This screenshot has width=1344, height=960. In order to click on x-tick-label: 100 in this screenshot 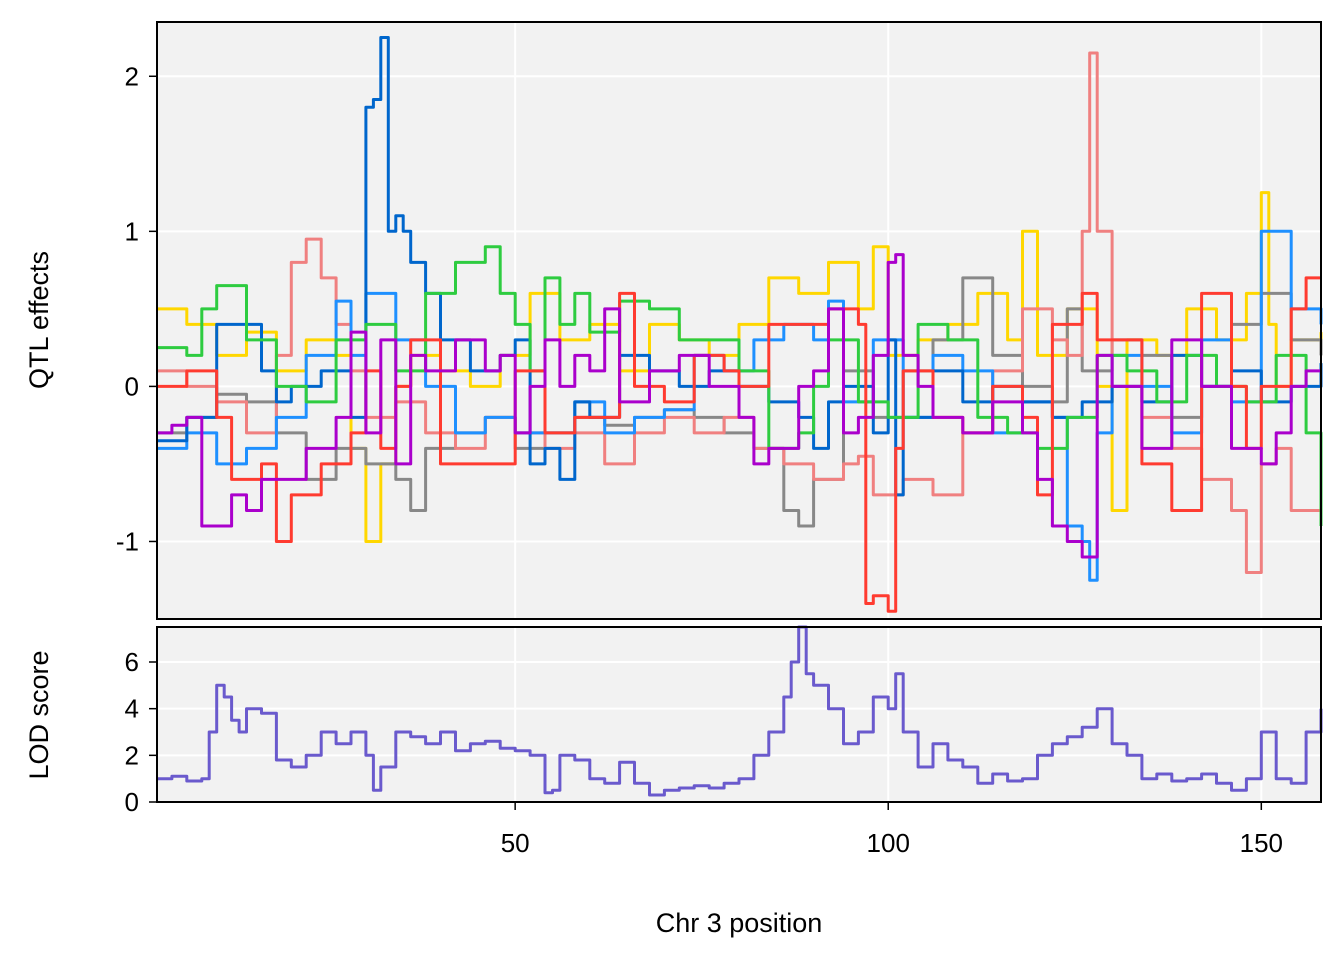, I will do `click(888, 843)`.